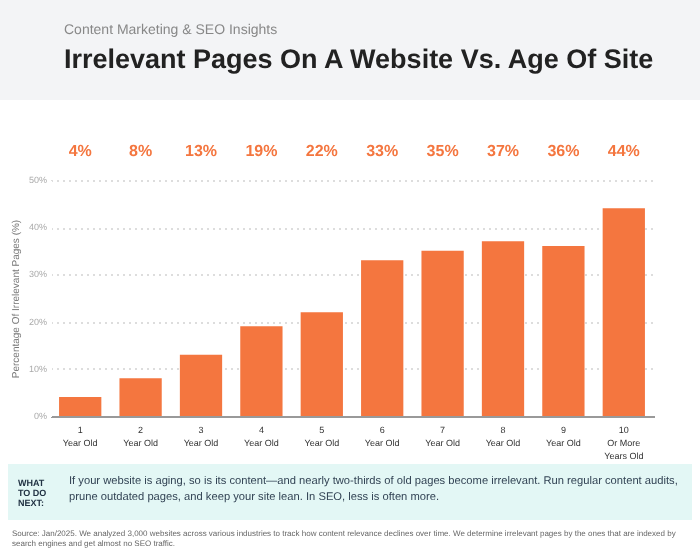 The image size is (700, 552). I want to click on data-label: 37%, so click(503, 151).